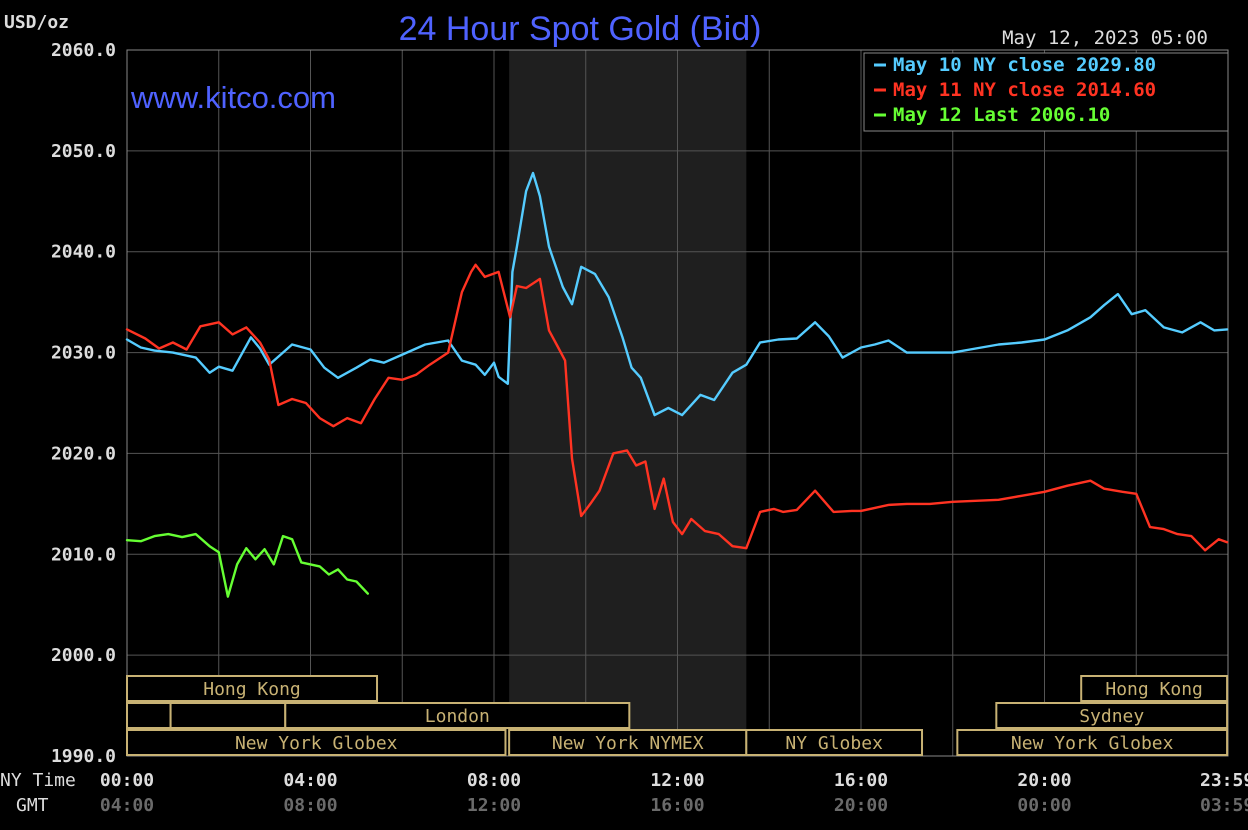 The height and width of the screenshot is (830, 1248). What do you see at coordinates (127, 780) in the screenshot?
I see `x-tick-label-ny: 00:00` at bounding box center [127, 780].